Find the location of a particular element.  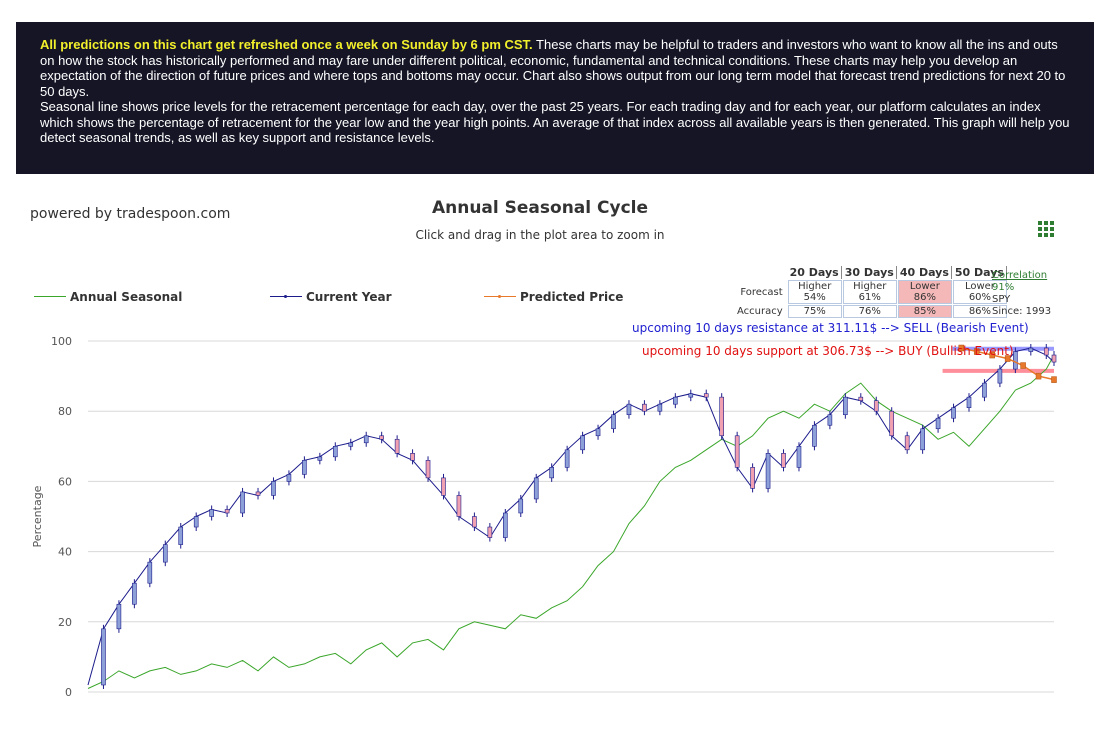

y-tick-label: 100 is located at coordinates (61, 341).